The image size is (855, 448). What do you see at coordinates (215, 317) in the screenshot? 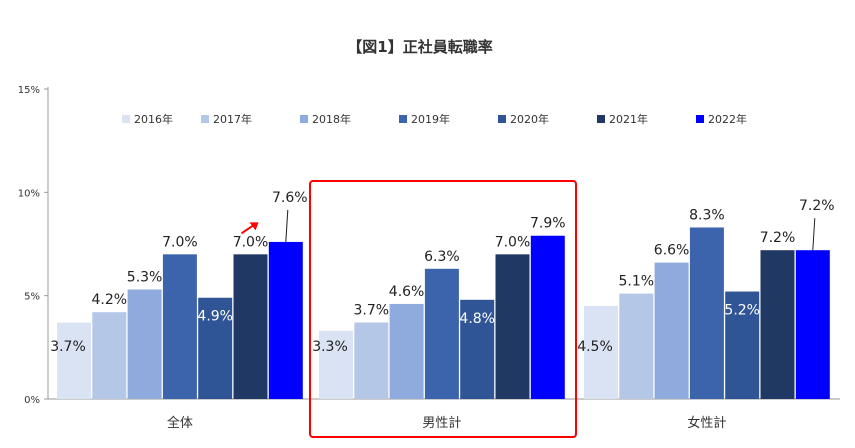
I see `data-label: 4.9%` at bounding box center [215, 317].